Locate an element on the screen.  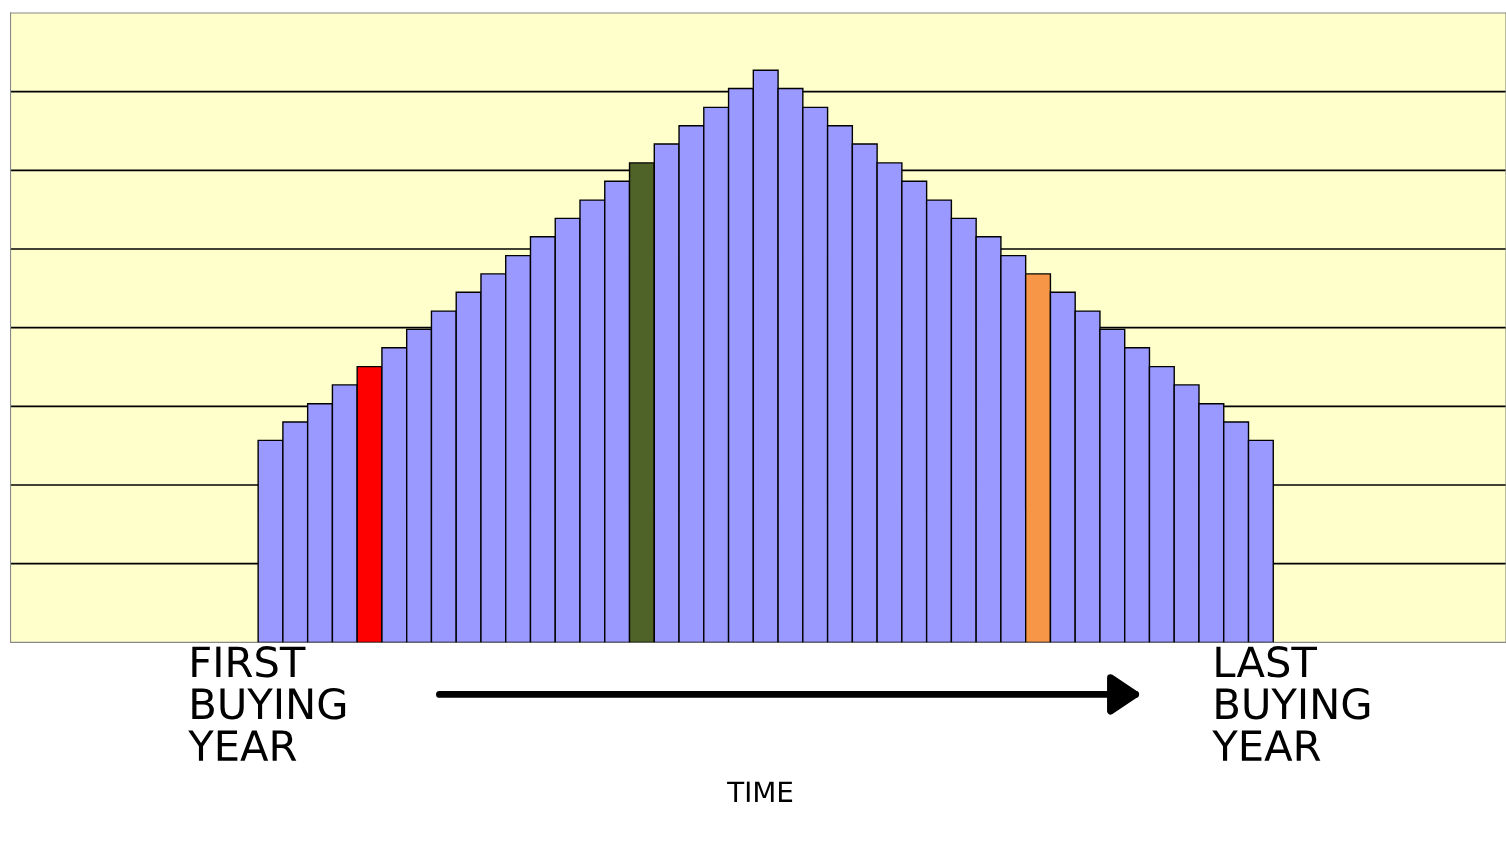
text: TIME is located at coordinates (760, 791).